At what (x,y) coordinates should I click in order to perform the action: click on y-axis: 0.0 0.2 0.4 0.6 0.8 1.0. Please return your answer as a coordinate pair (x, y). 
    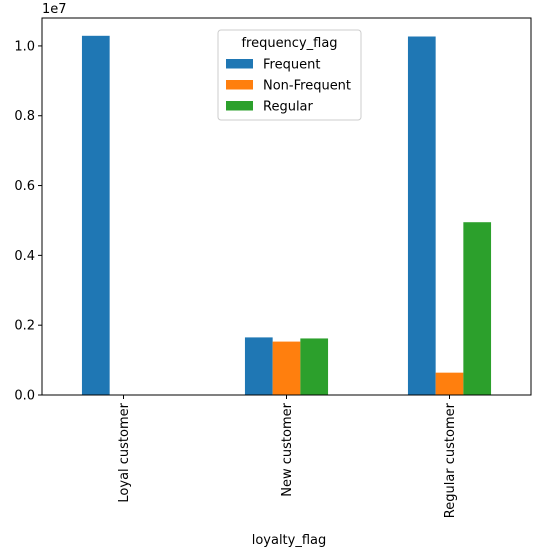
    Looking at the image, I should click on (28, 221).